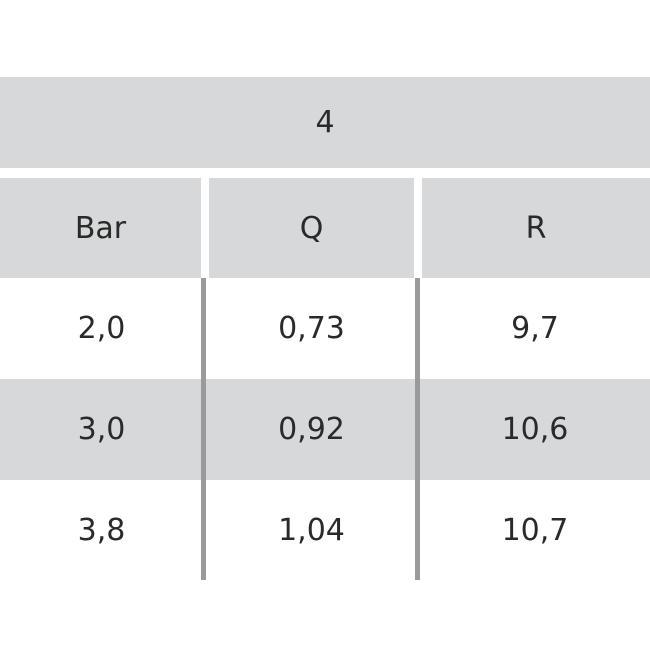  Describe the element at coordinates (535, 530) in the screenshot. I see `cell-r: 10,7` at that location.